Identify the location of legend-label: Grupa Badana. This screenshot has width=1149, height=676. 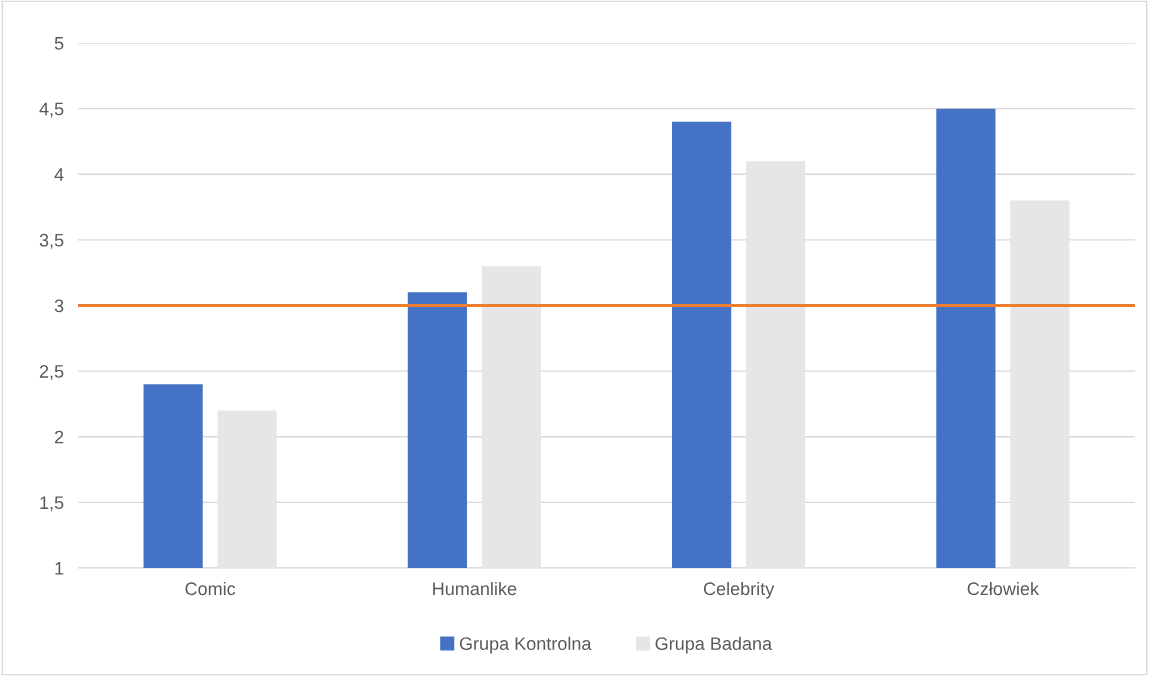
(714, 645).